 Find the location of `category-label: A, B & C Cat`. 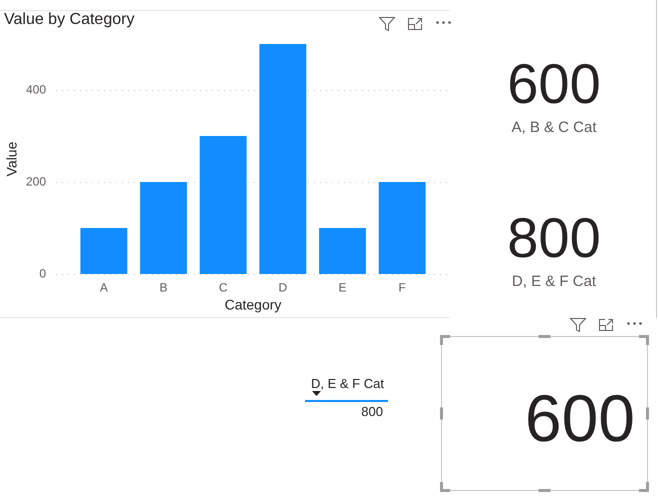

category-label: A, B & C Cat is located at coordinates (554, 127).